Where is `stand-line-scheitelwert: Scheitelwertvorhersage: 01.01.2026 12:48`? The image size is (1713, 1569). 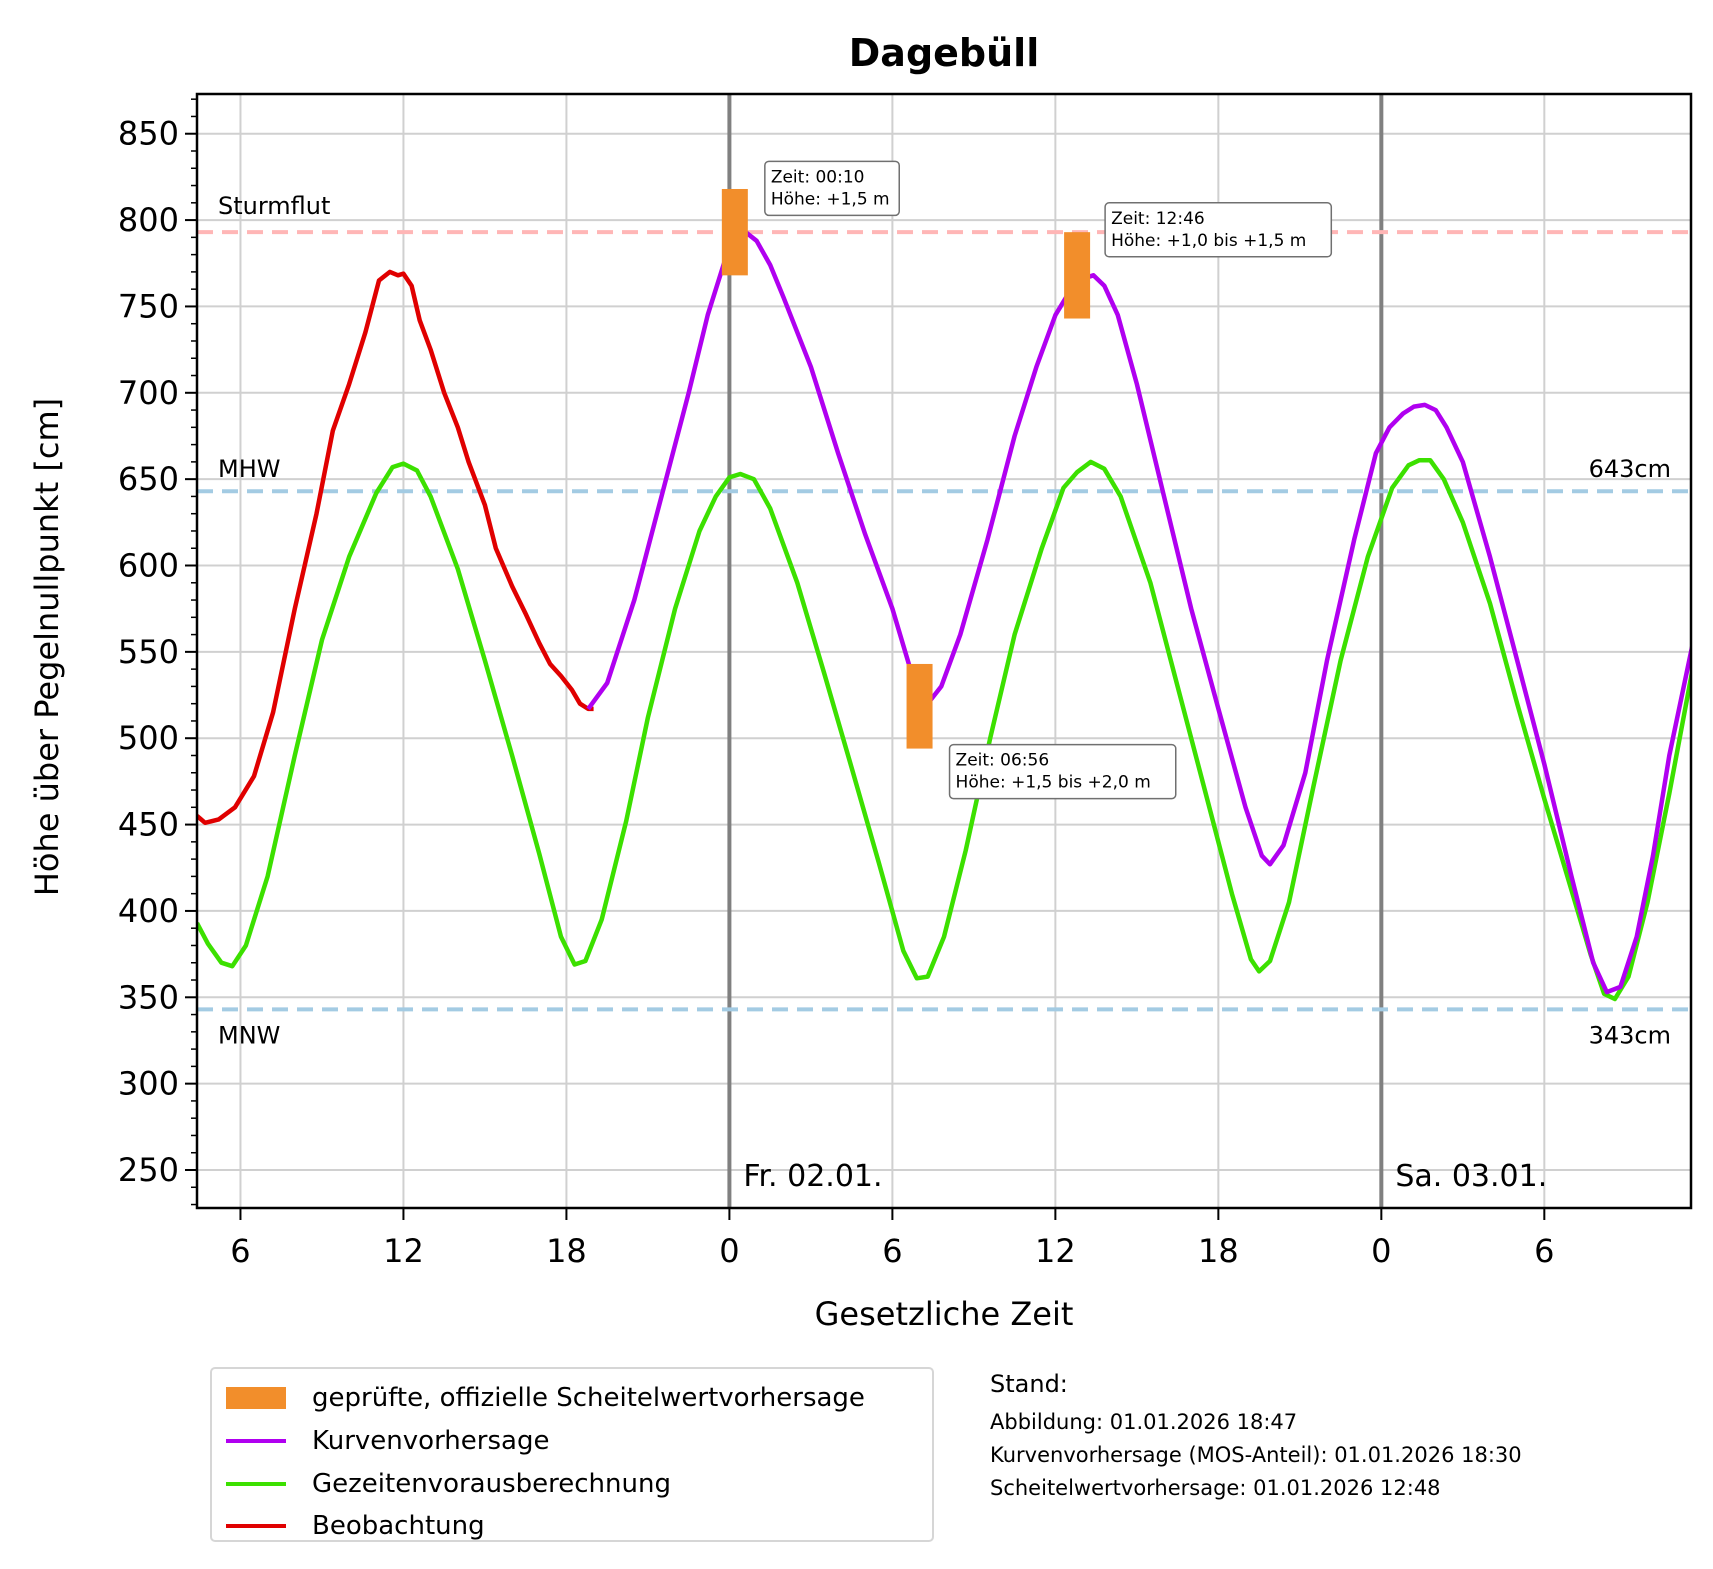
stand-line-scheitelwert: Scheitelwertvorhersage: 01.01.2026 12:48 is located at coordinates (1215, 1488).